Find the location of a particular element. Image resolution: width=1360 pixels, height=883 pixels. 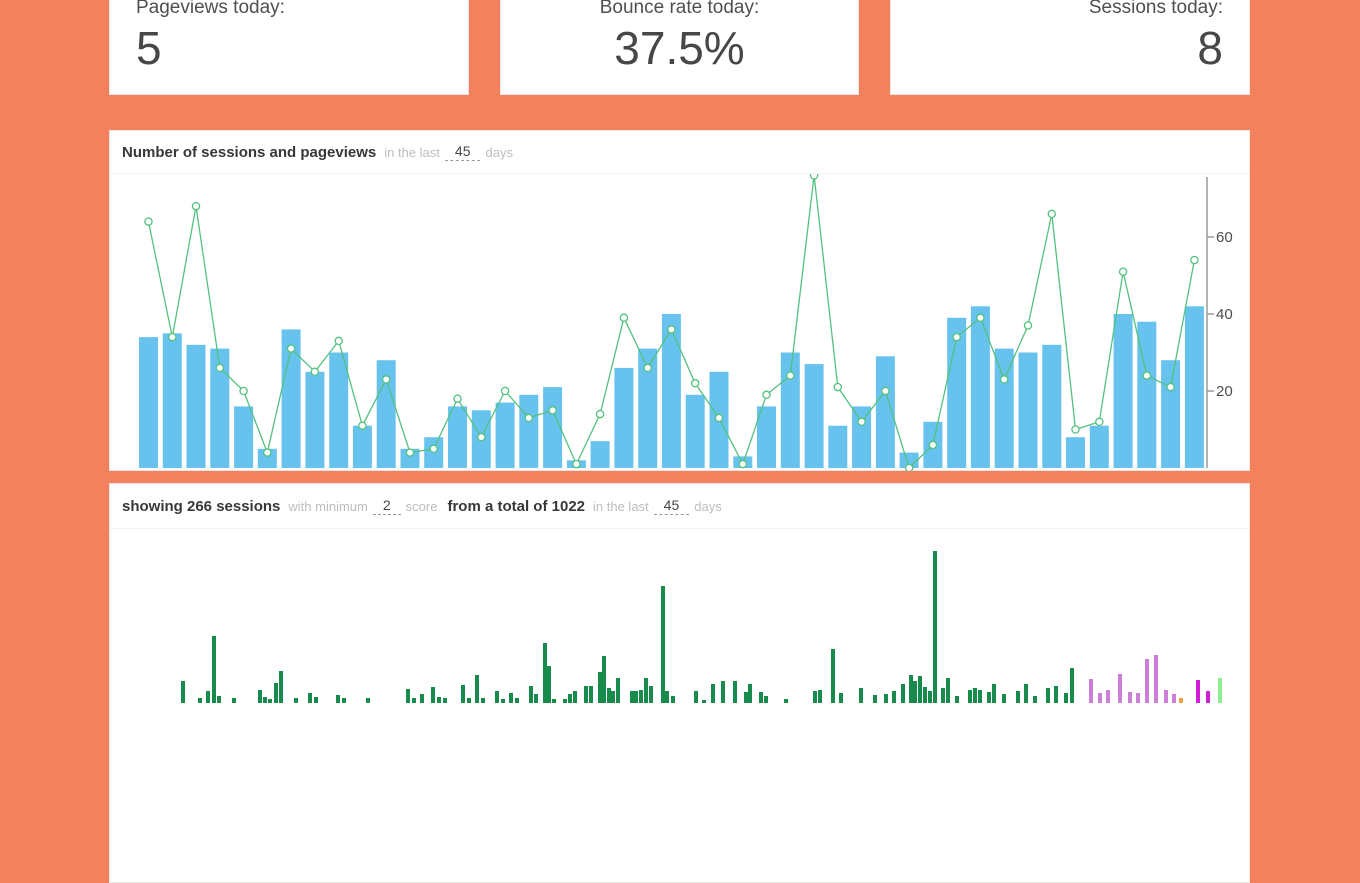

score-label: score is located at coordinates (421, 506).